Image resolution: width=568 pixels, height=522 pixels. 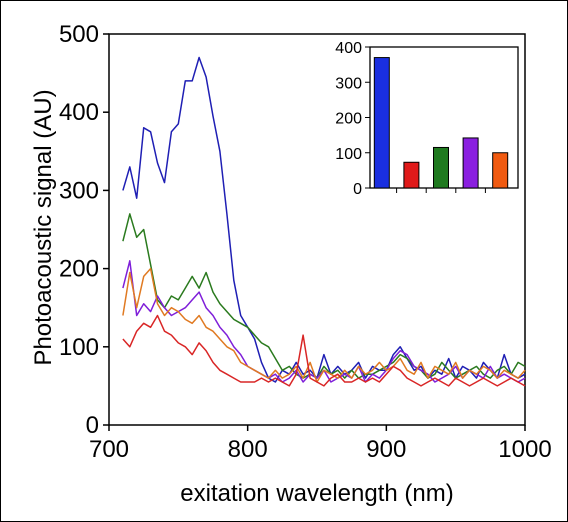 I want to click on x-axis-label: exitation wavelength (nm), so click(x=316, y=493).